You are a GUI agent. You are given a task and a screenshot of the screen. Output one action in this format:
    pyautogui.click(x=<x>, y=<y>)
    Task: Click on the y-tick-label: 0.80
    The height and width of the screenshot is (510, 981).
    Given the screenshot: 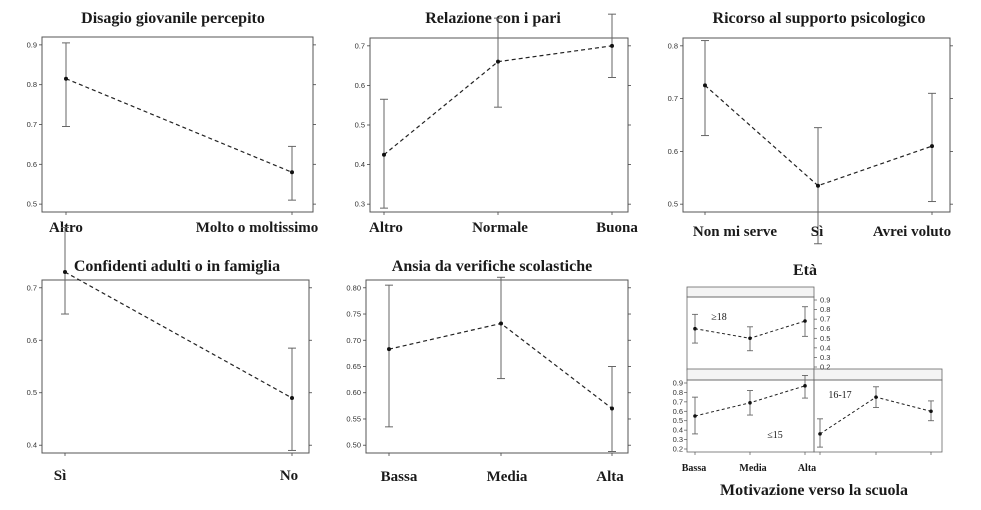 What is the action you would take?
    pyautogui.click(x=353, y=287)
    